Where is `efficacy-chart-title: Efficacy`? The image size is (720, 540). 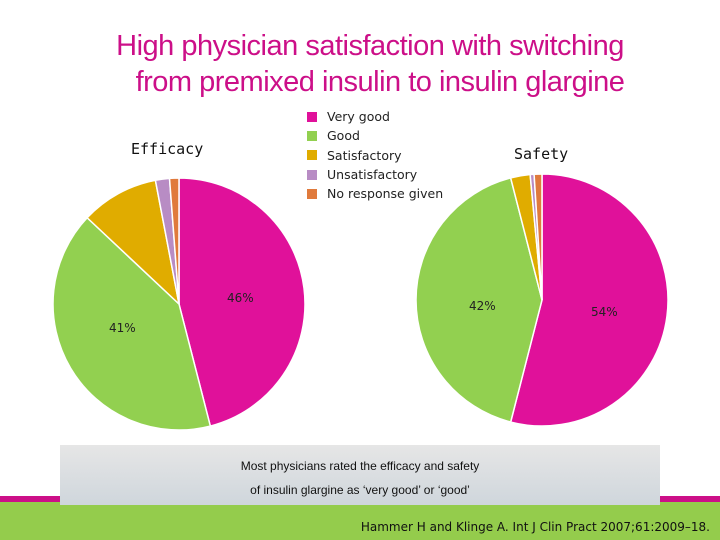
efficacy-chart-title: Efficacy is located at coordinates (167, 149).